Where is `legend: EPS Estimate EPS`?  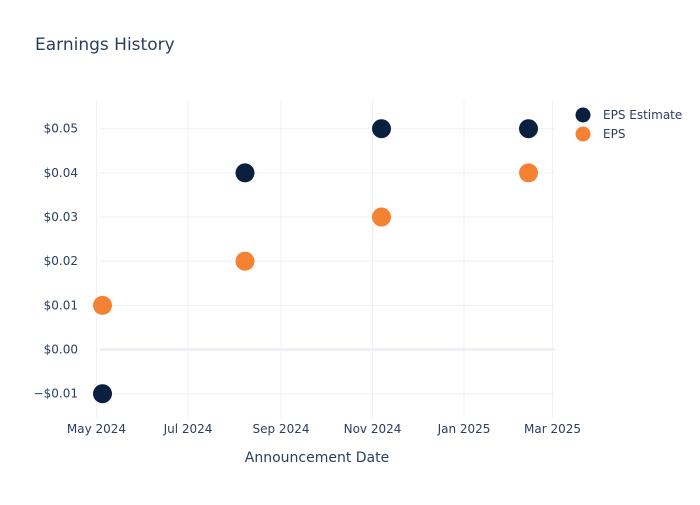
legend: EPS Estimate EPS is located at coordinates (629, 124).